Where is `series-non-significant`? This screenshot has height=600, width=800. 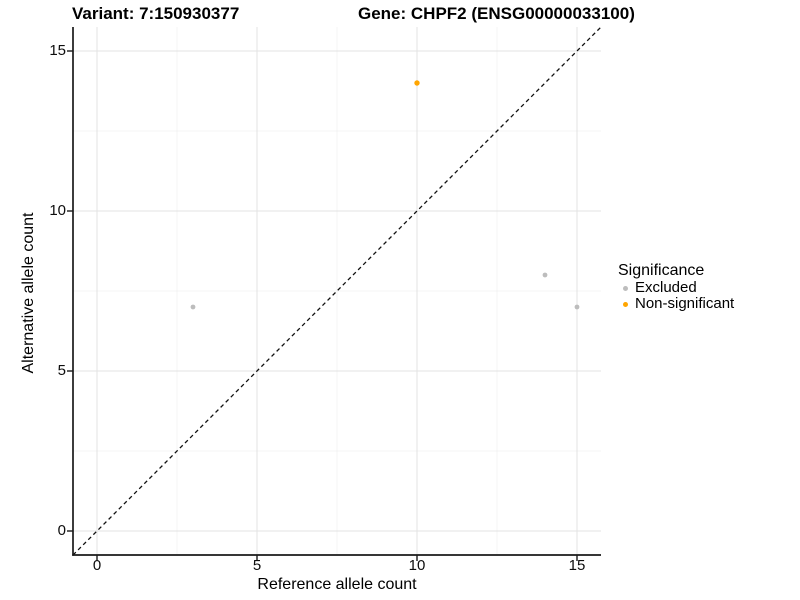 series-non-significant is located at coordinates (417, 83).